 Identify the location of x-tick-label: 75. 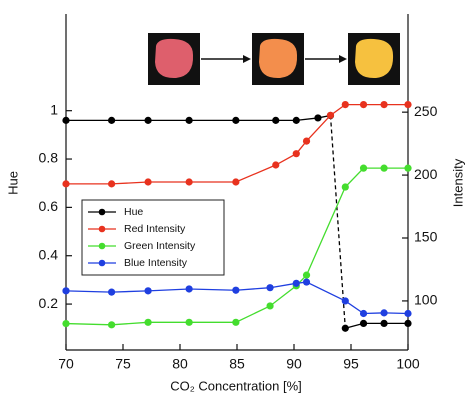
(123, 364).